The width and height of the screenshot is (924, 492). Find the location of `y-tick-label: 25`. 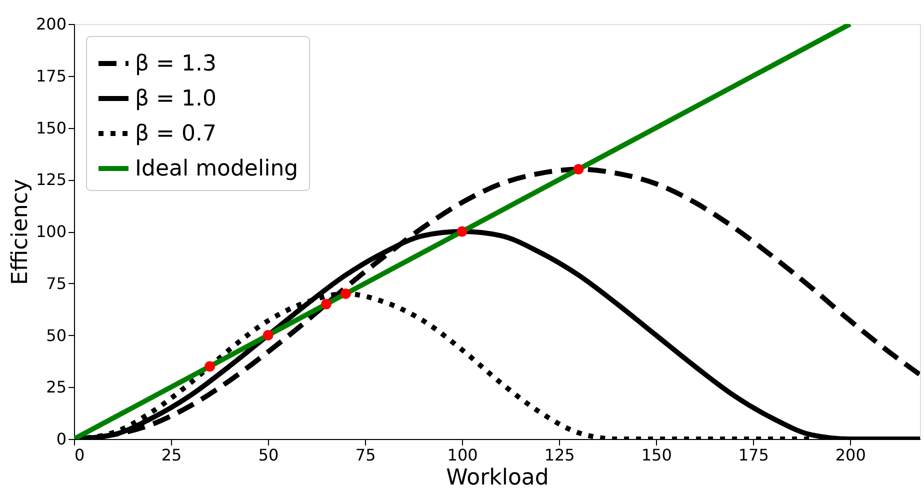

y-tick-label: 25 is located at coordinates (56, 387).